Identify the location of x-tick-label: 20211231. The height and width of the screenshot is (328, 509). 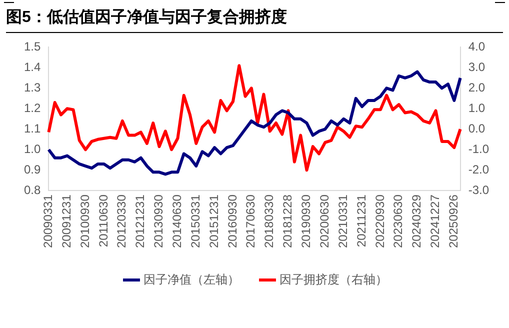
(361, 221).